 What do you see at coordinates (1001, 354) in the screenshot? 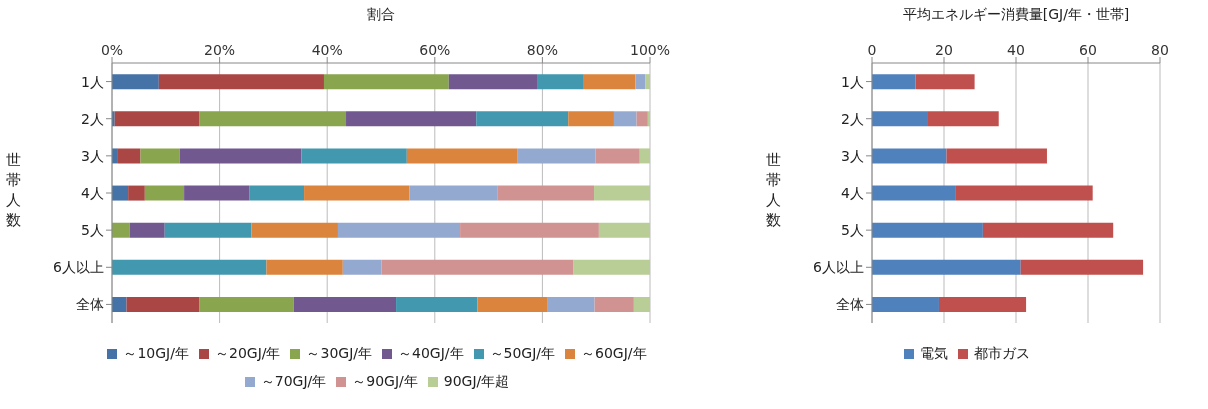
I see `legend-label: 都市ガス` at bounding box center [1001, 354].